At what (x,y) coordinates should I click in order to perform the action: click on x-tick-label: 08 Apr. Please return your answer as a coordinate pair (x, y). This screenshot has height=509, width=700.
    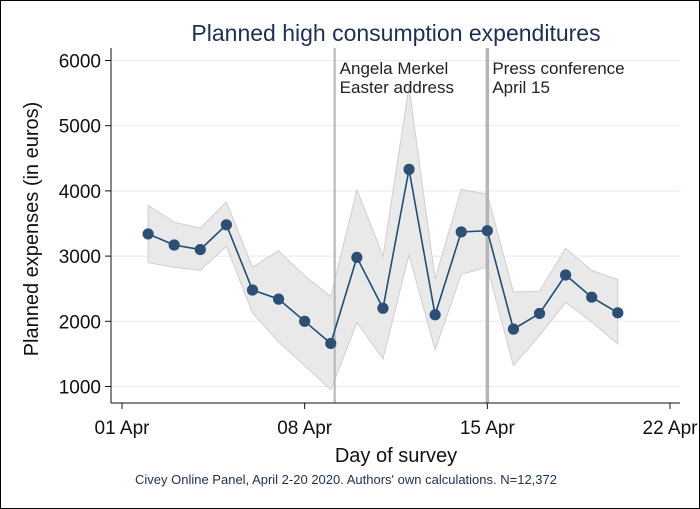
    Looking at the image, I should click on (305, 428).